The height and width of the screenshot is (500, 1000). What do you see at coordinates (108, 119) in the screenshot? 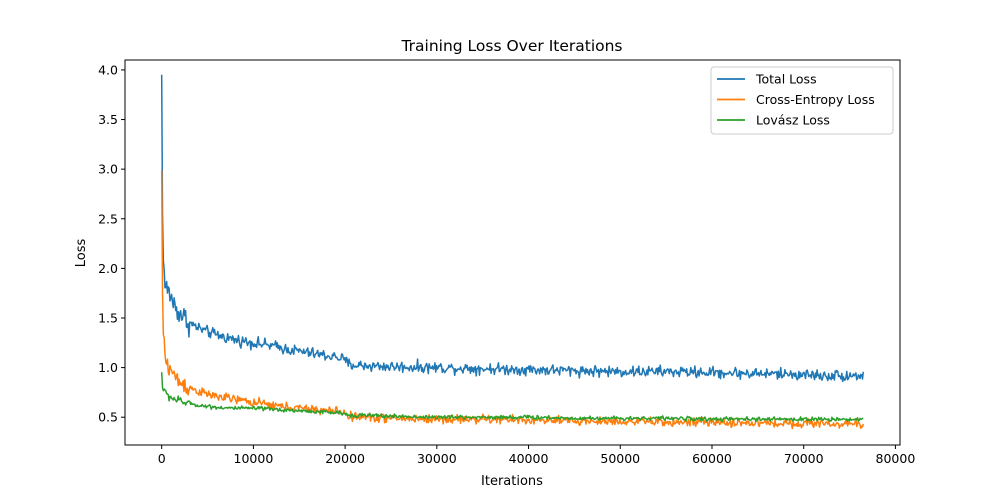
I see `y-tick-label: 3.5` at bounding box center [108, 119].